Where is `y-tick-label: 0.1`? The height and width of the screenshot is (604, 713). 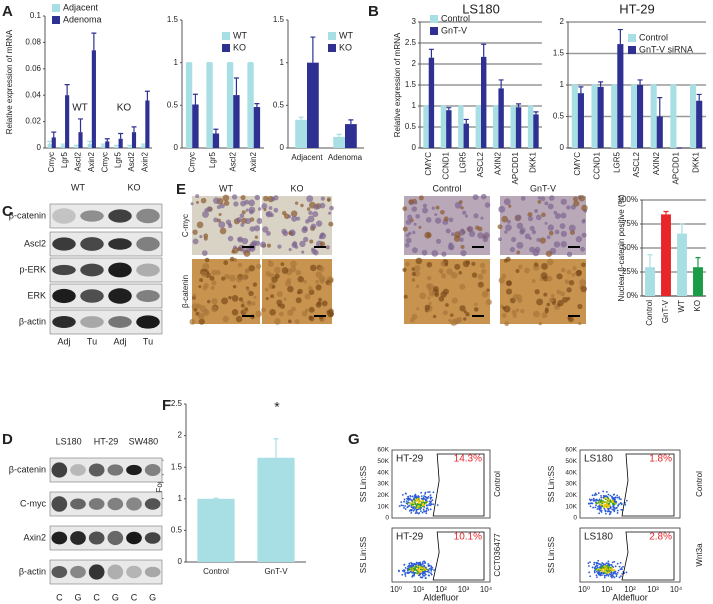
y-tick-label: 0.1 is located at coordinates (36, 15).